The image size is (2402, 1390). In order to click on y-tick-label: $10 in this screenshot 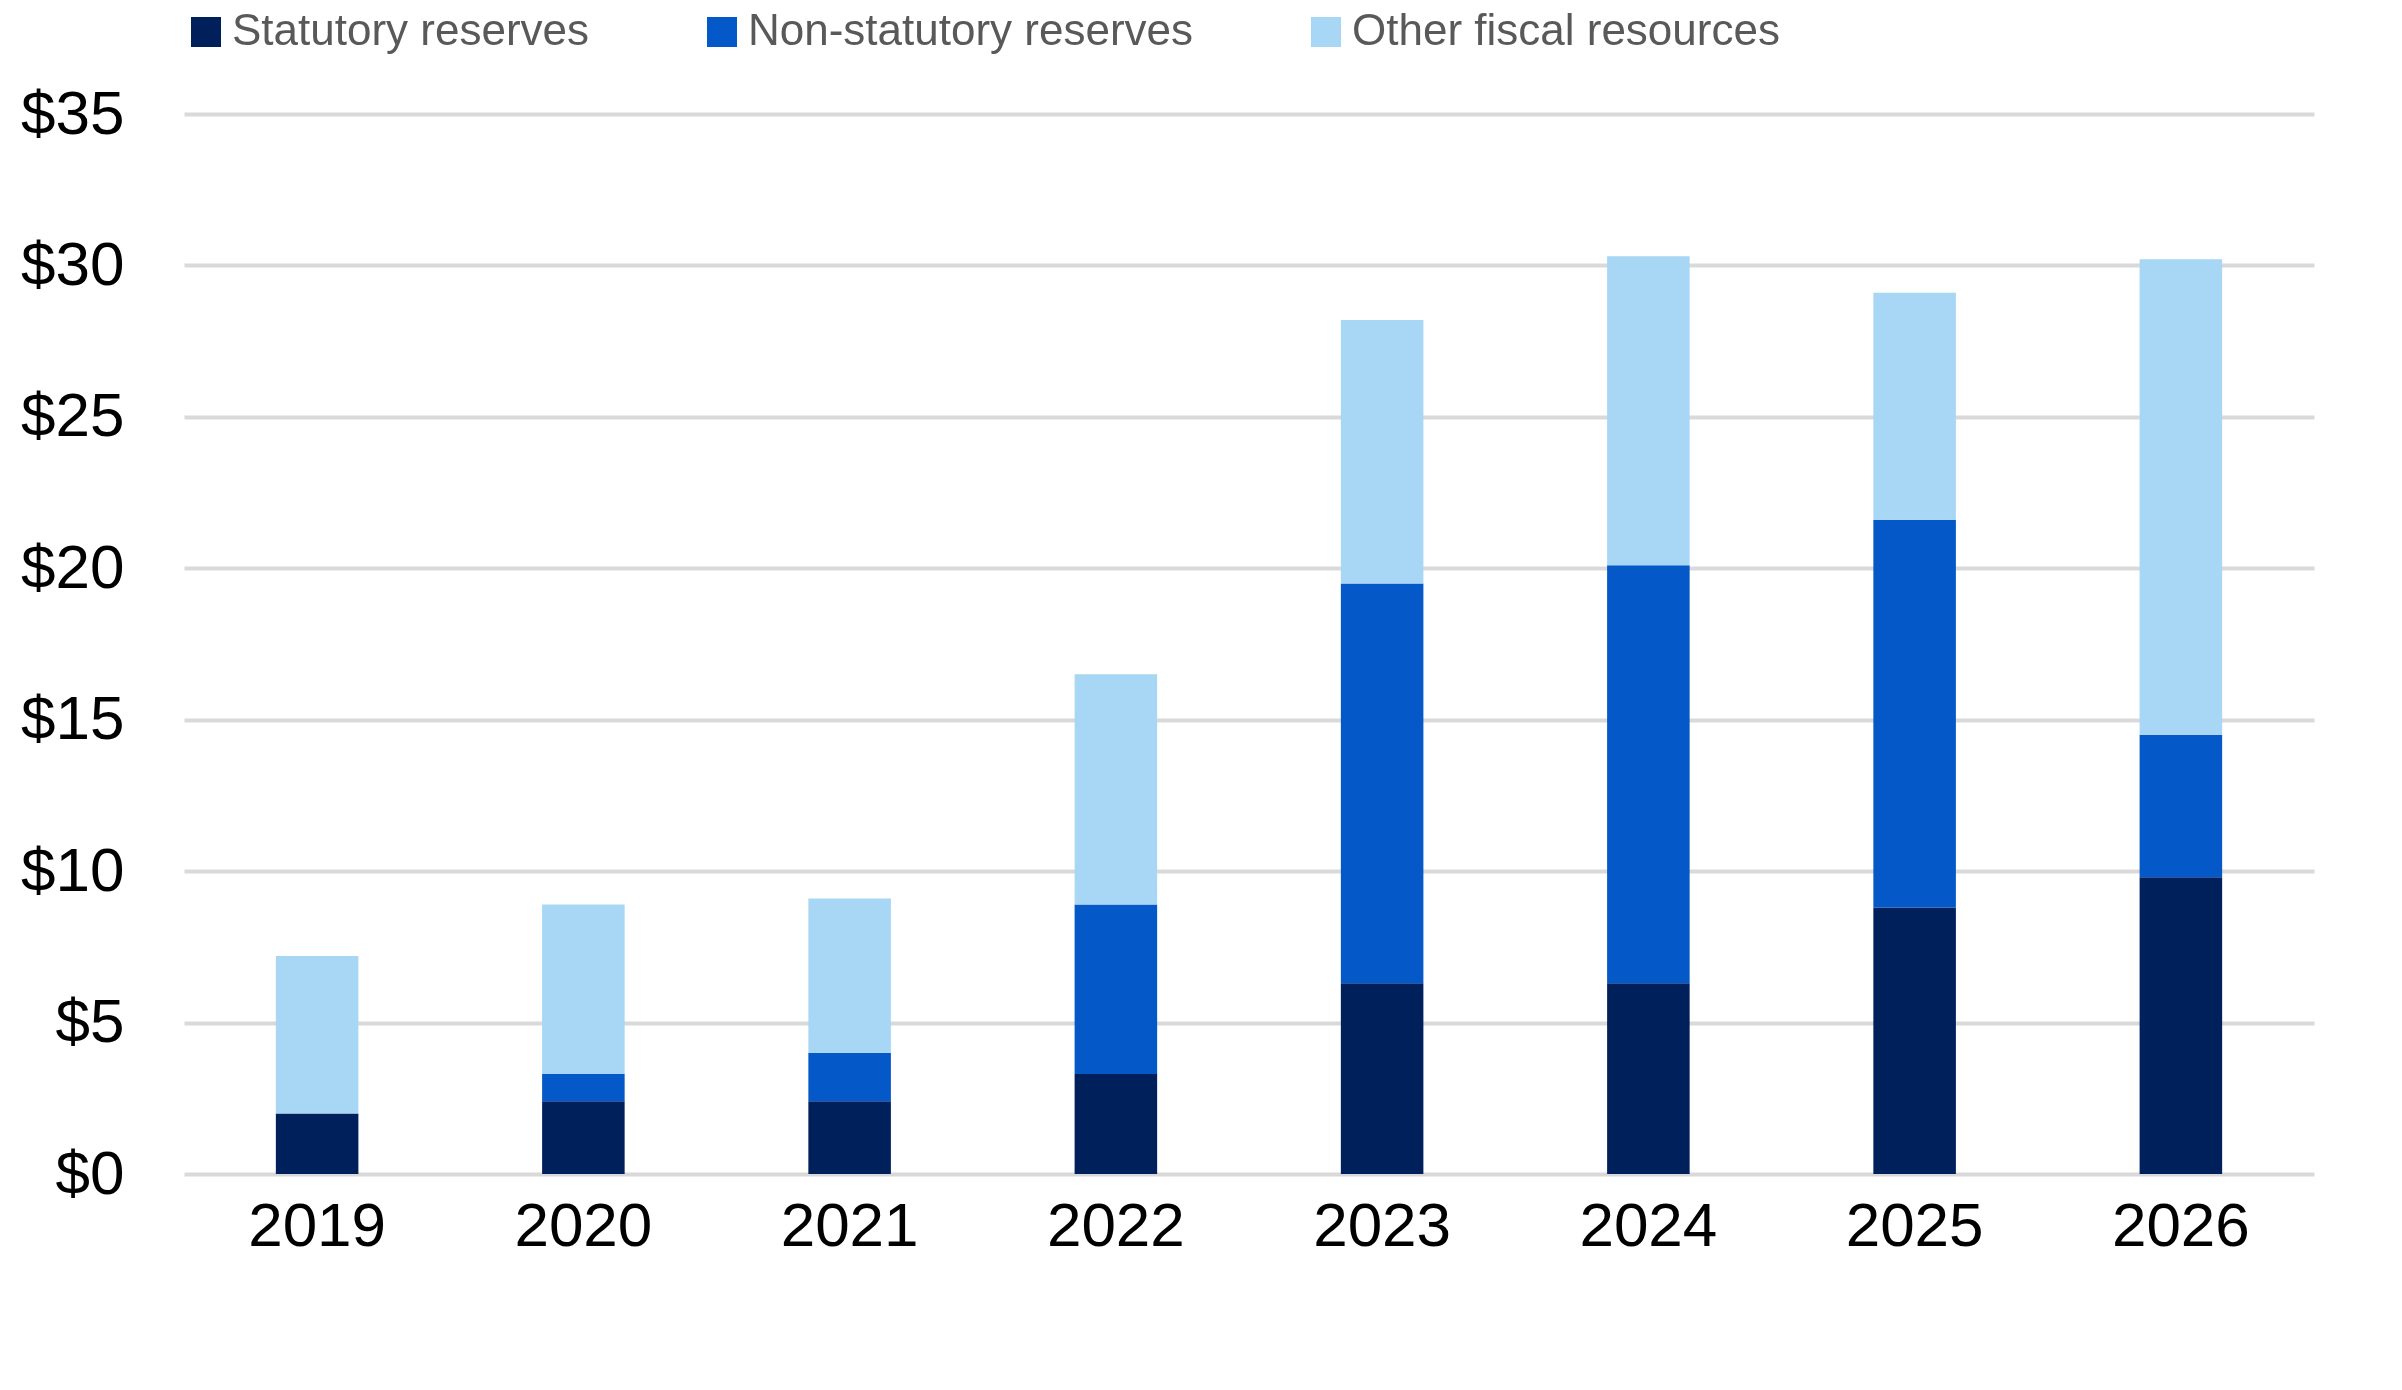, I will do `click(73, 869)`.